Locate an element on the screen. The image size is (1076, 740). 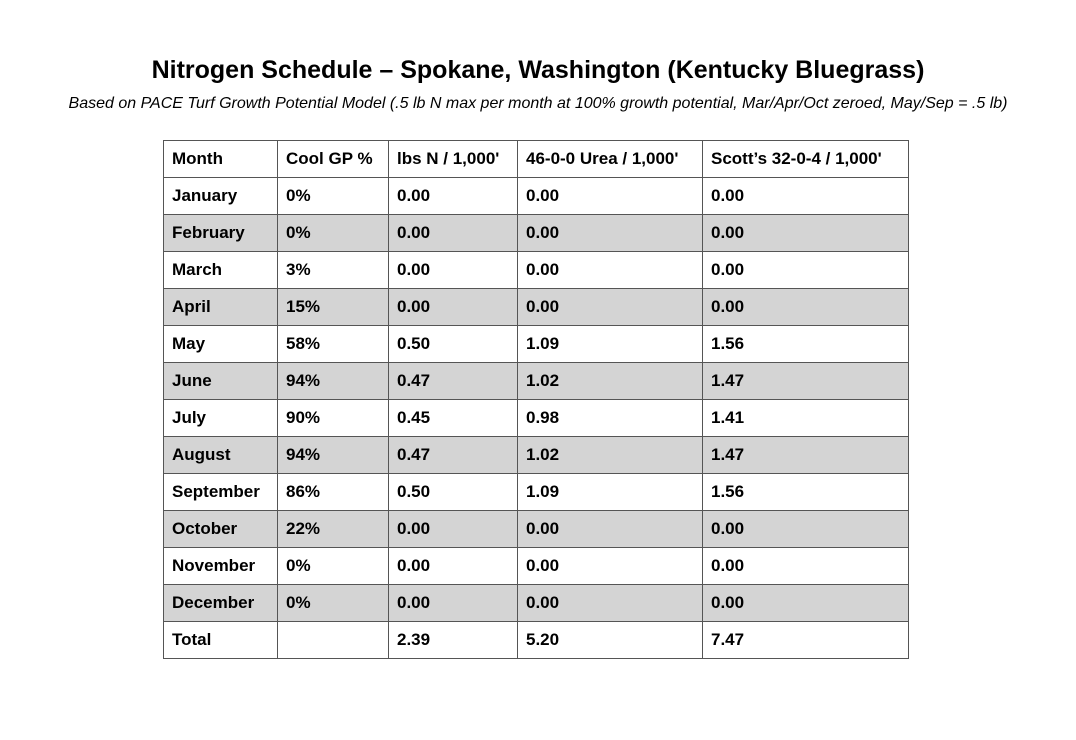
table-row: October 22% 0.00 0.00 0.00 is located at coordinates (536, 529).